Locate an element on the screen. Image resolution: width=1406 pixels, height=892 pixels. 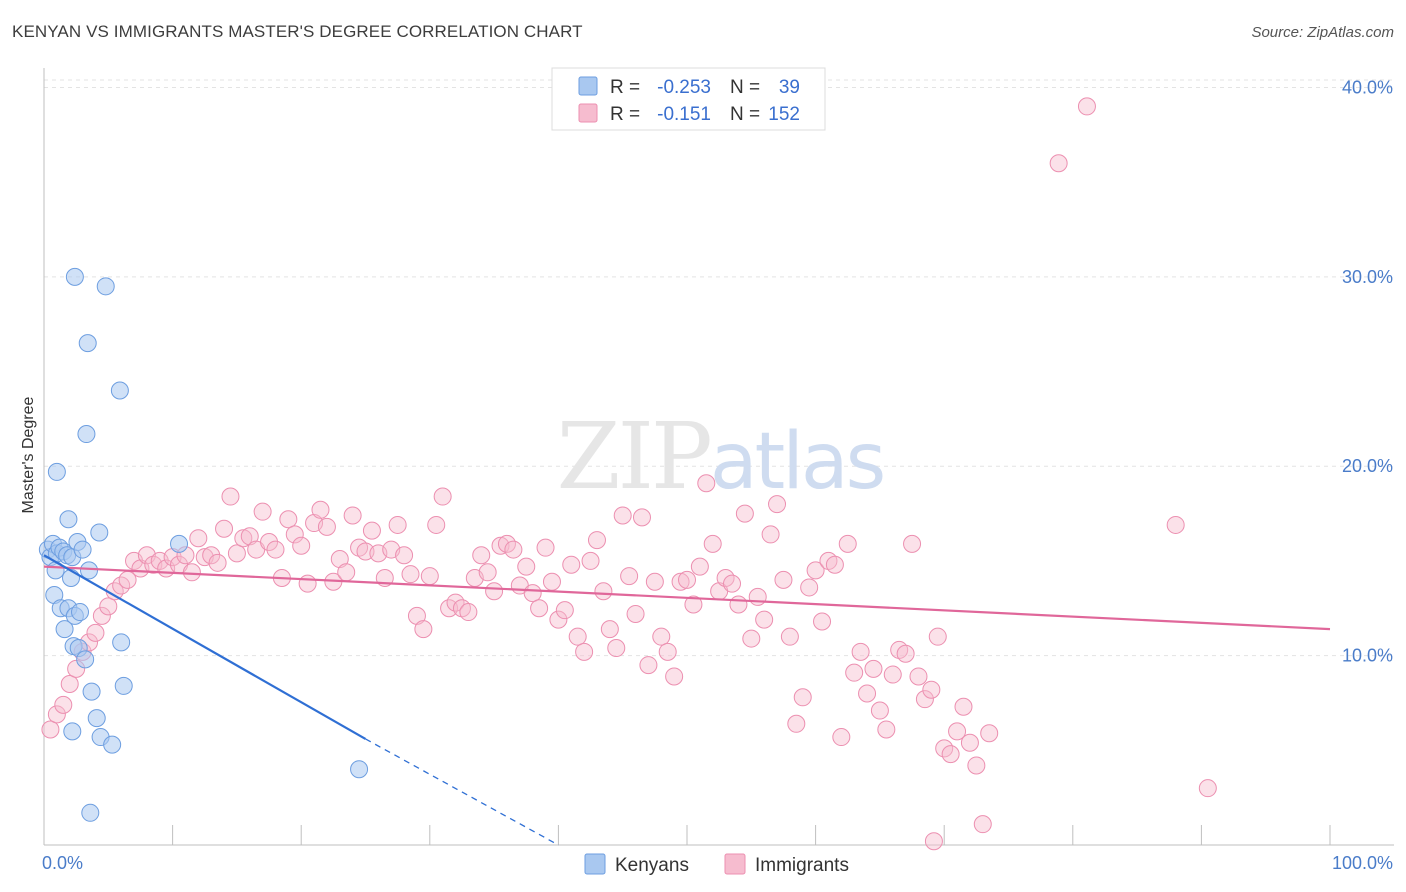
y-tick-label-2: 30.0% is located at coordinates (1367, 277).